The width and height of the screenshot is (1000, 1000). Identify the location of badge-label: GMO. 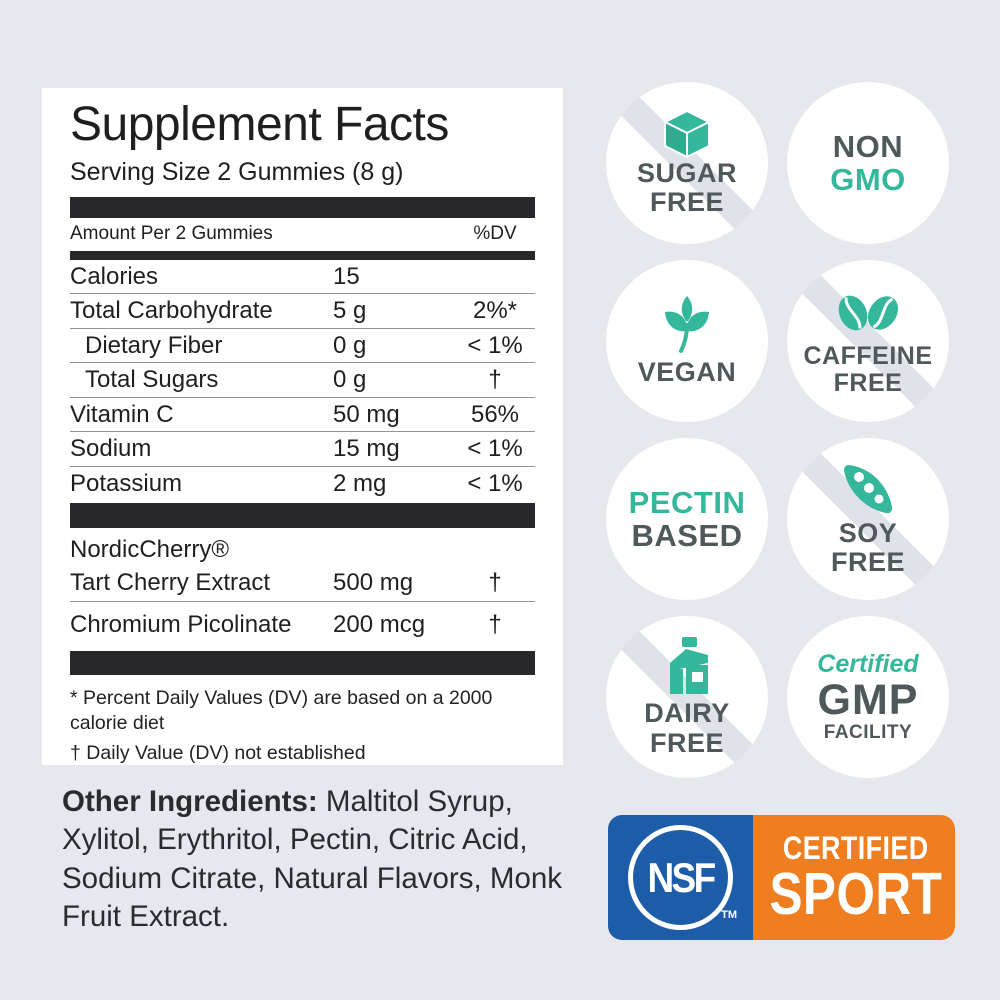
(868, 179).